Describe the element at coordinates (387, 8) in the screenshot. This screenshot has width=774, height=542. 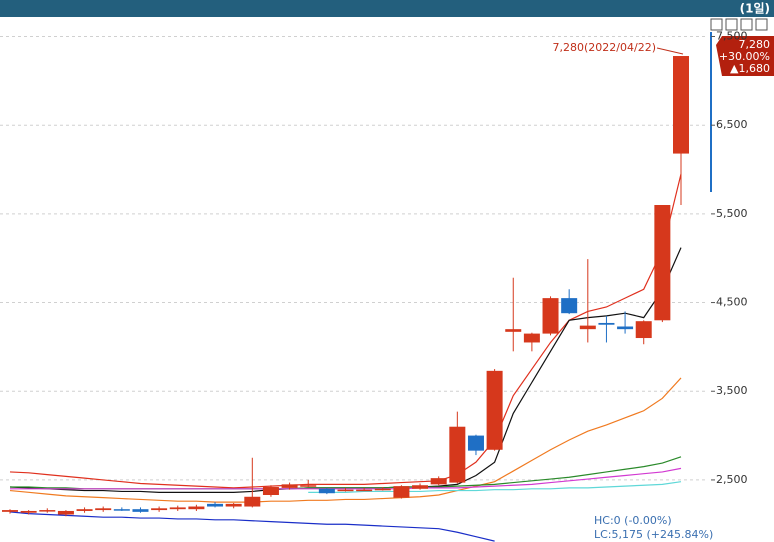
I see `header-bar` at that location.